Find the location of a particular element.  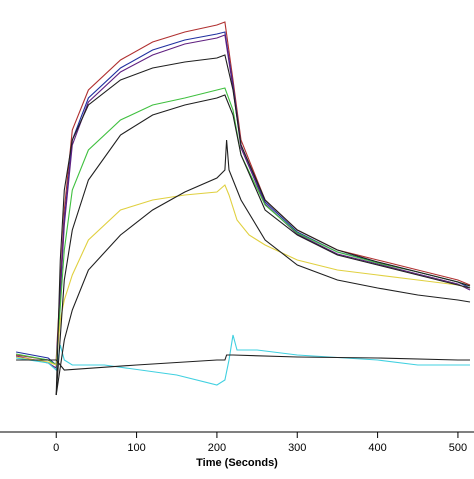

x-tick-label: 100 is located at coordinates (136, 448).